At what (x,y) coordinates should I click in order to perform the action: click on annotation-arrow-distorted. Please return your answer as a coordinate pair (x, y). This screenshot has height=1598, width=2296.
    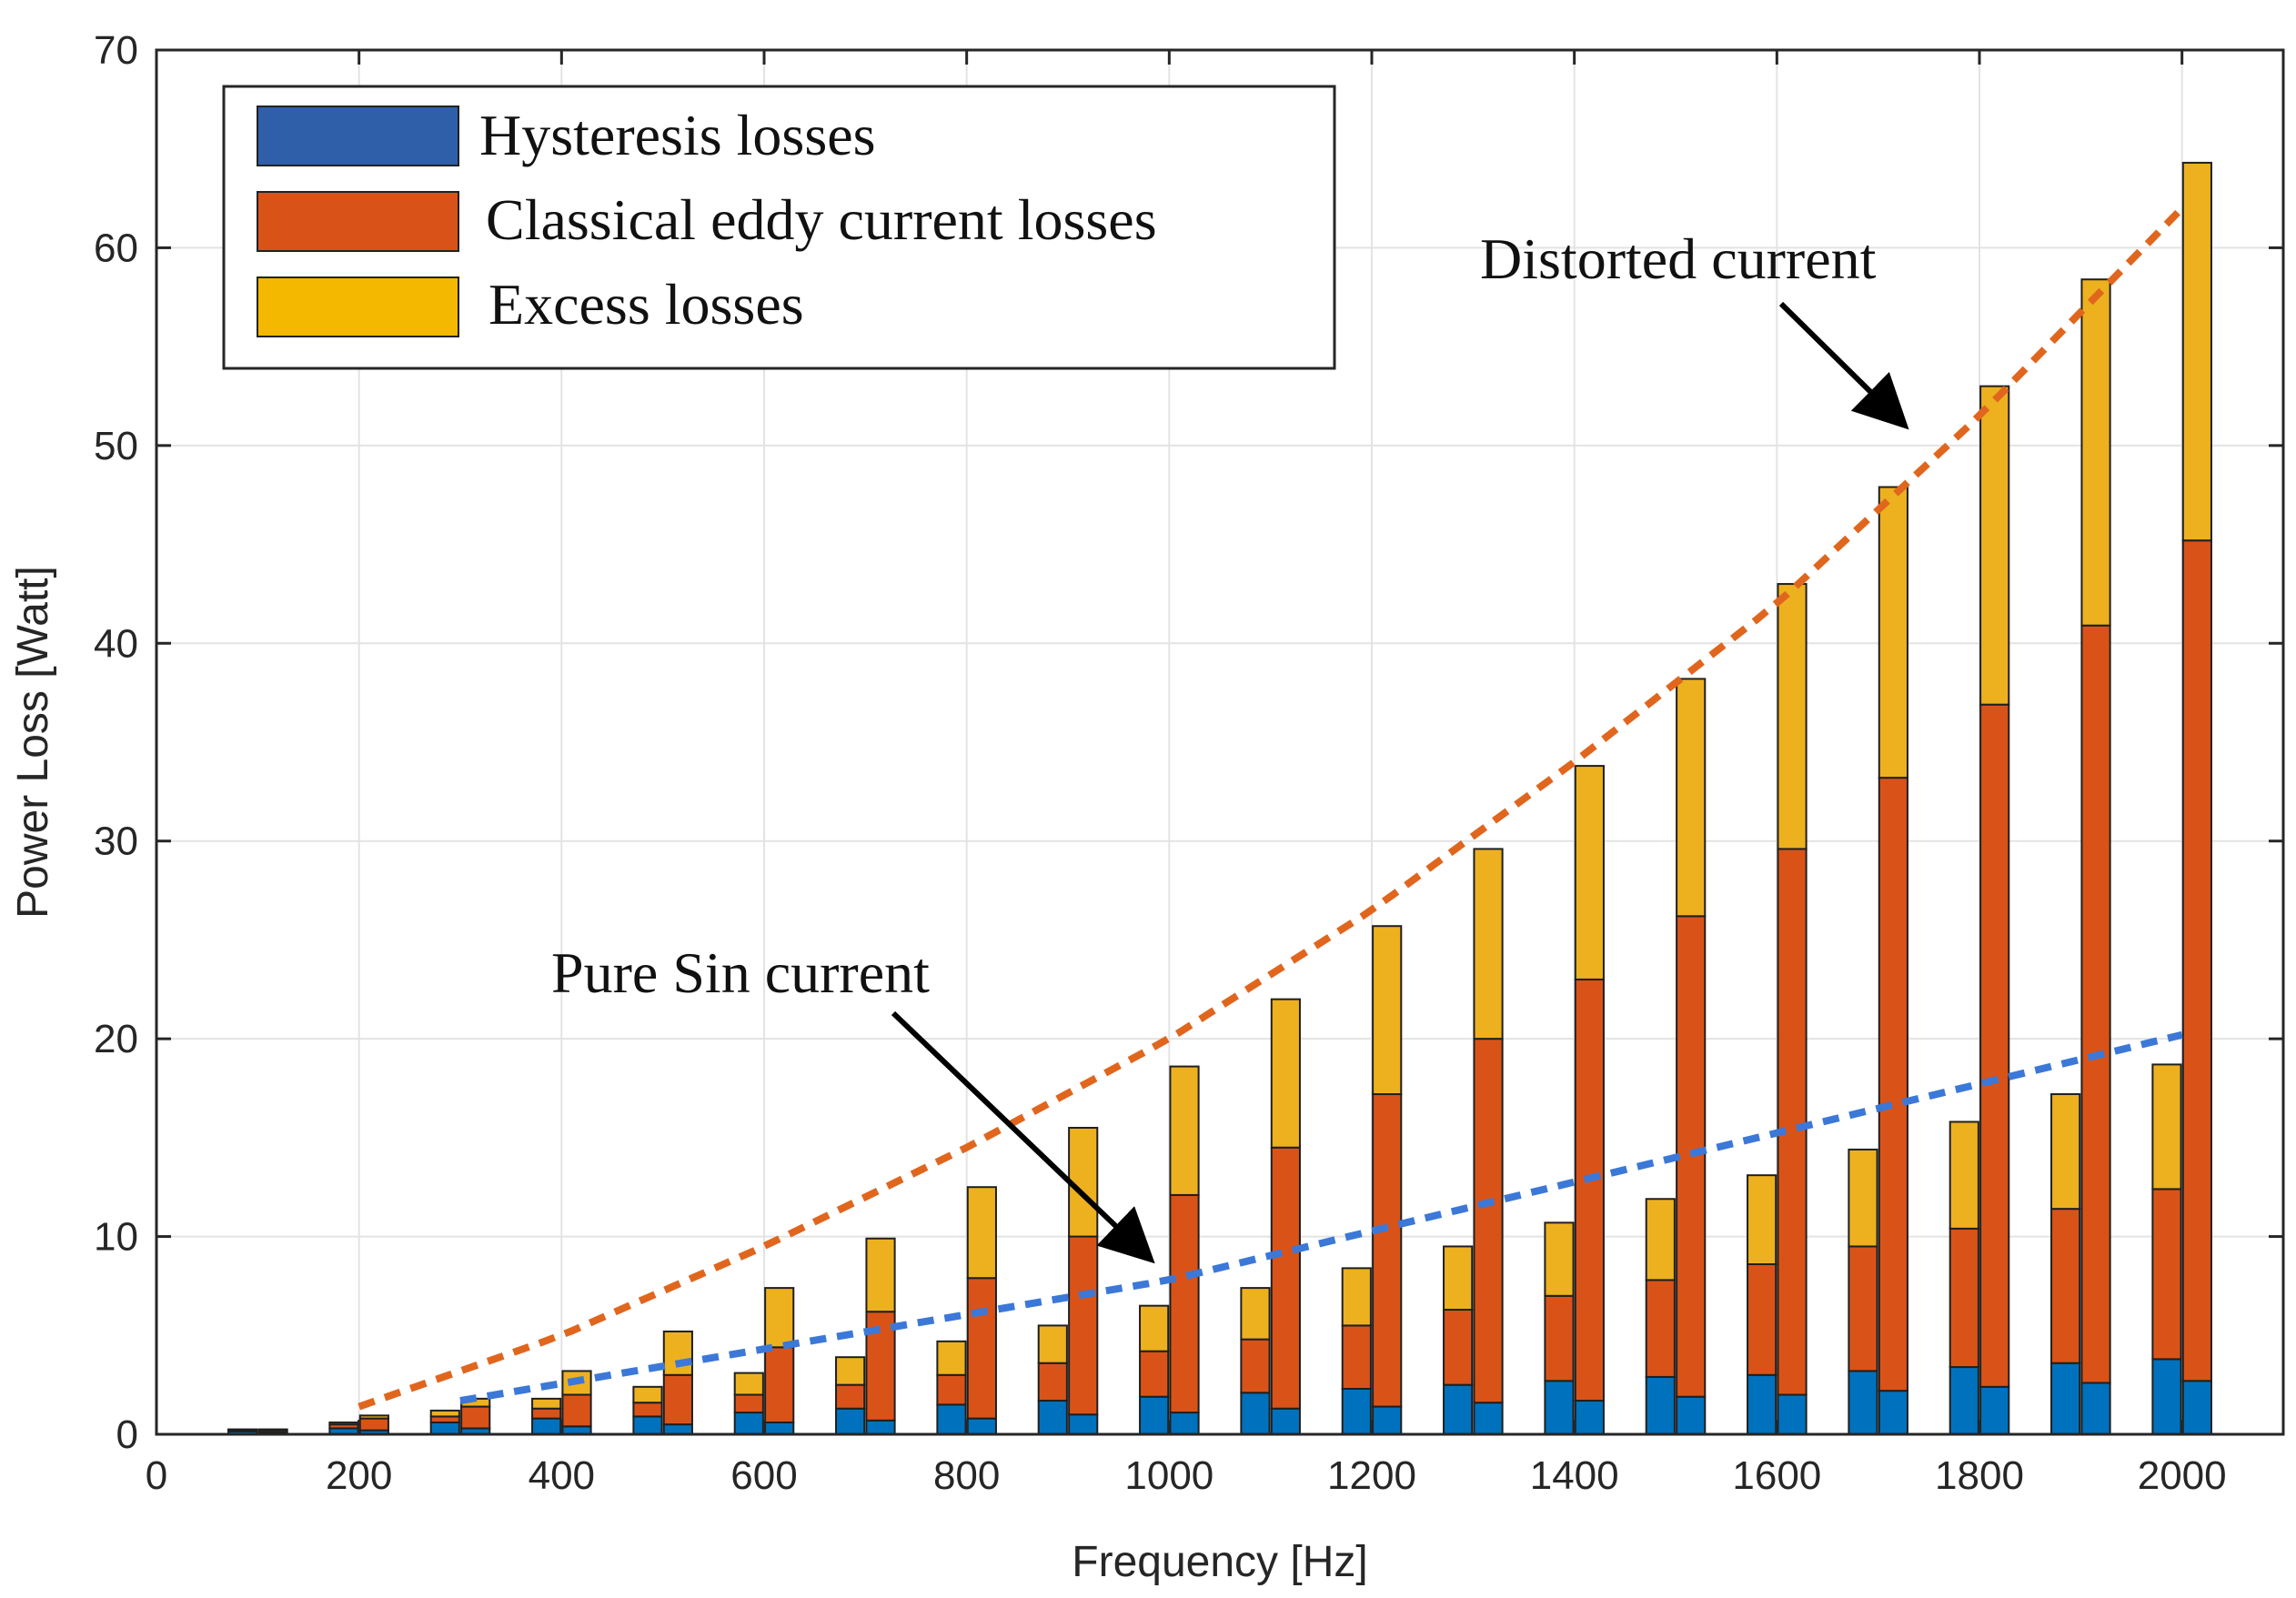
    Looking at the image, I should click on (1843, 365).